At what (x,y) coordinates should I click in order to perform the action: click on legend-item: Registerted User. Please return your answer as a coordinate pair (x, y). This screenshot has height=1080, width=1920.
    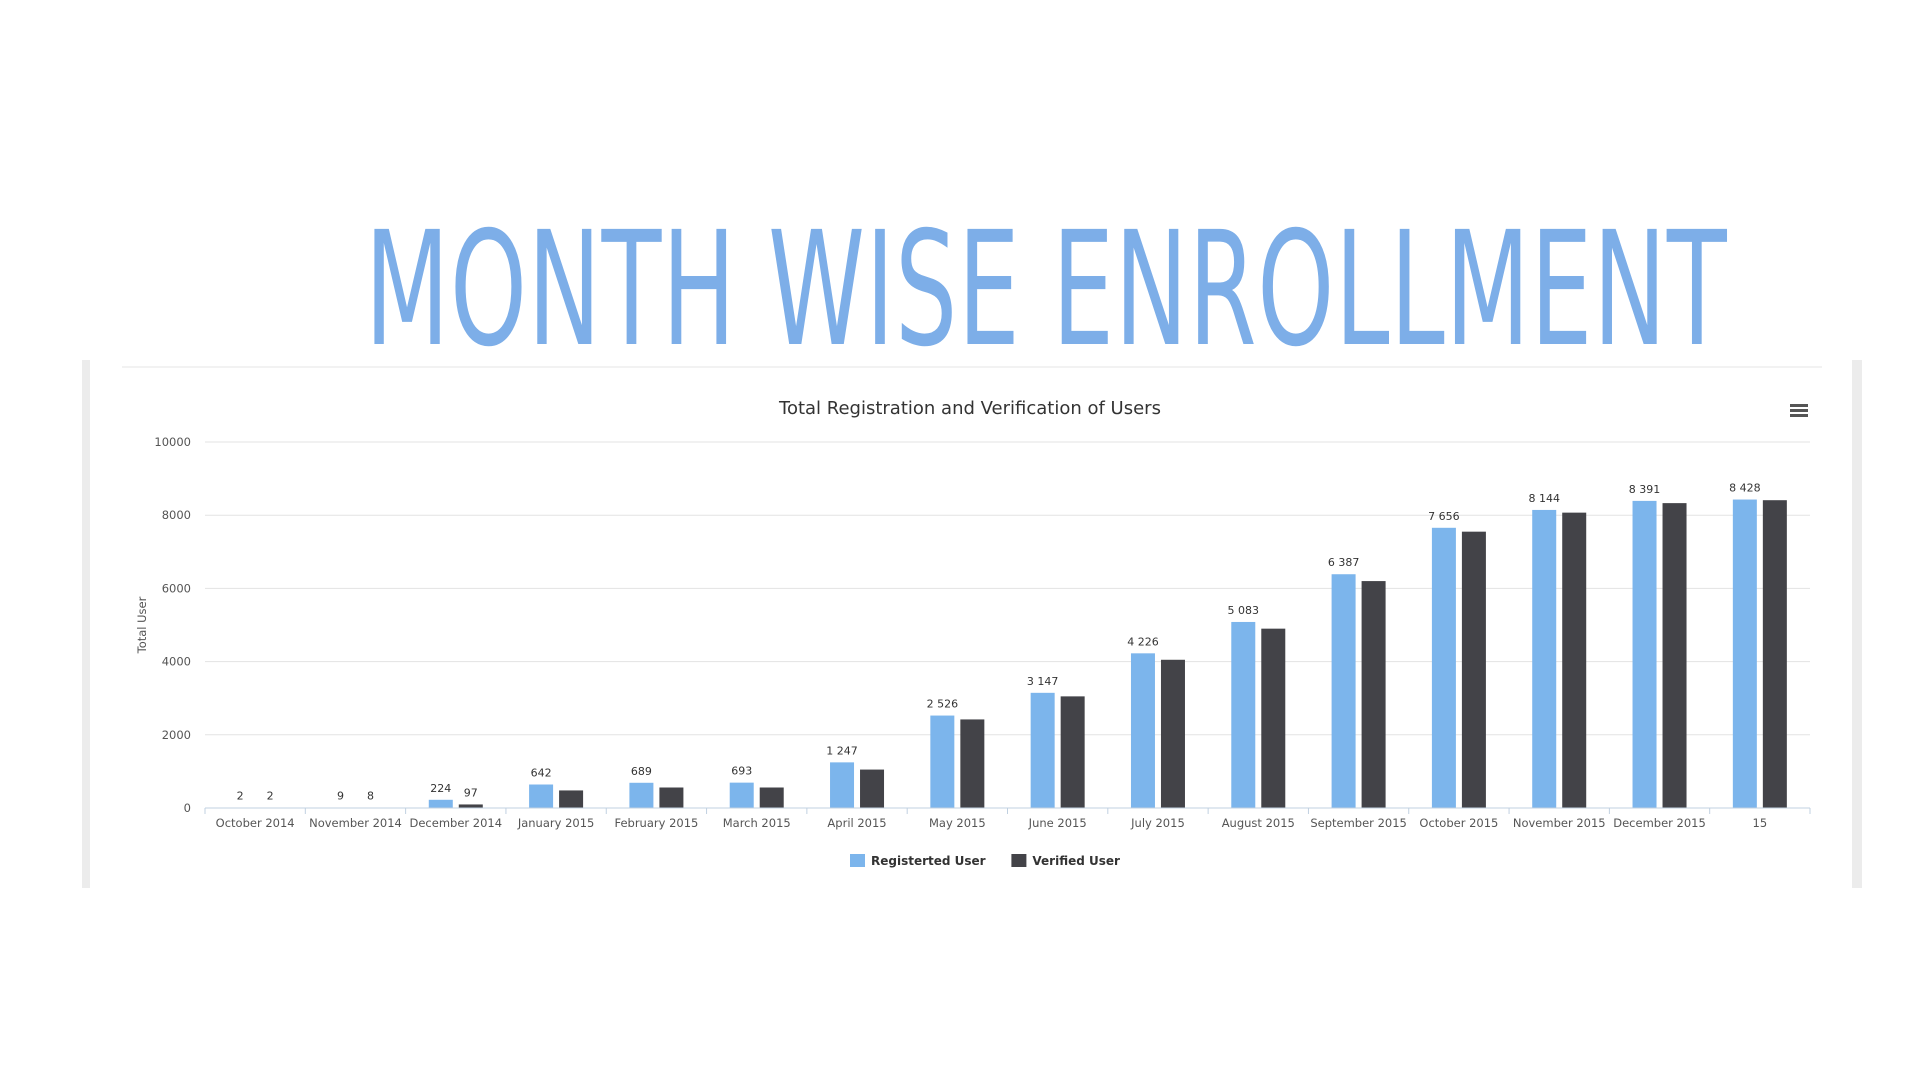
    Looking at the image, I should click on (918, 861).